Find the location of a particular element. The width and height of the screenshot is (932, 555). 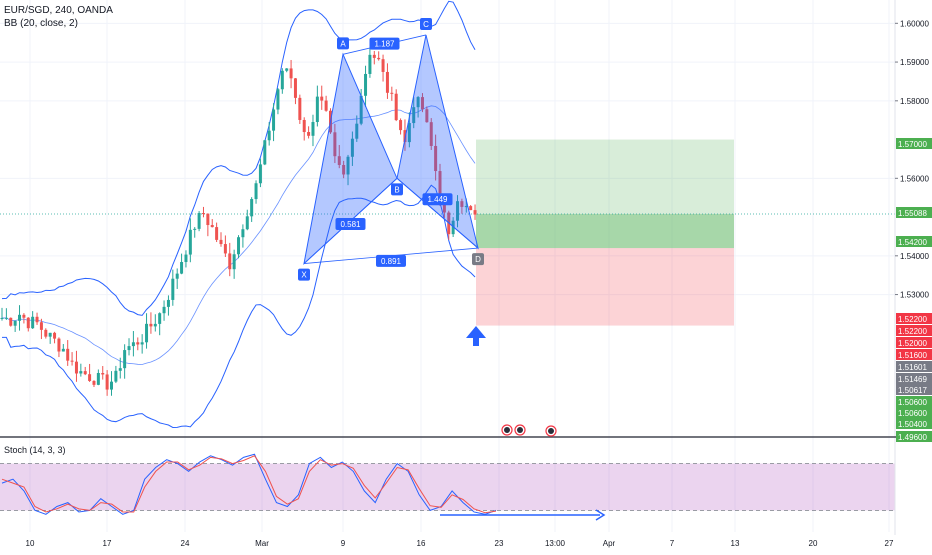

up-arrow-icon is located at coordinates (476, 336).